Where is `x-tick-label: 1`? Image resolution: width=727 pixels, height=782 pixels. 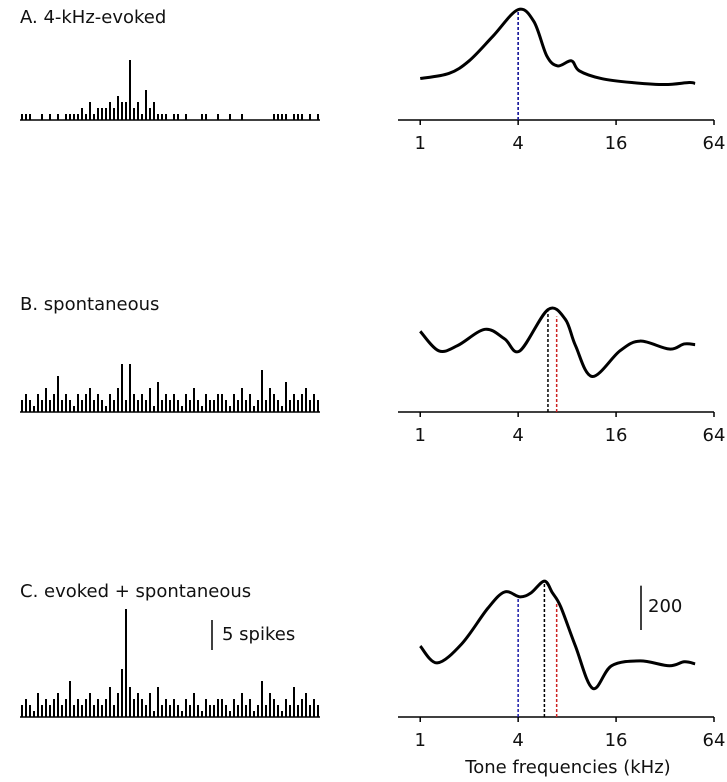 x-tick-label: 1 is located at coordinates (420, 143).